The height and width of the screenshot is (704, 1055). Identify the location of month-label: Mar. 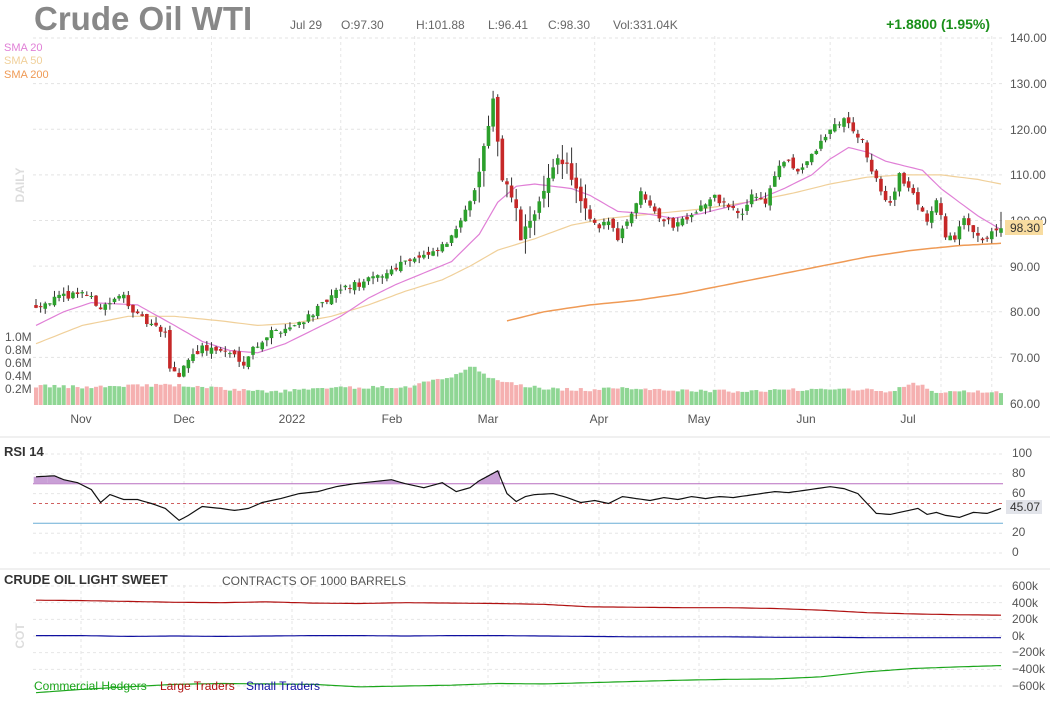
(488, 419).